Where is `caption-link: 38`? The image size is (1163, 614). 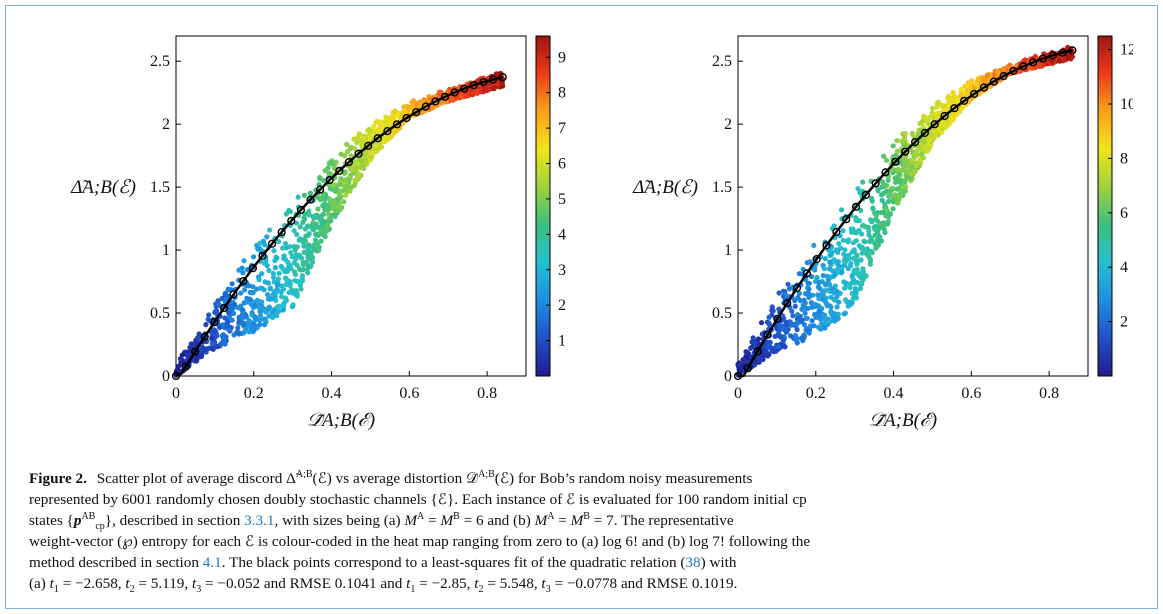 caption-link: 38 is located at coordinates (693, 562).